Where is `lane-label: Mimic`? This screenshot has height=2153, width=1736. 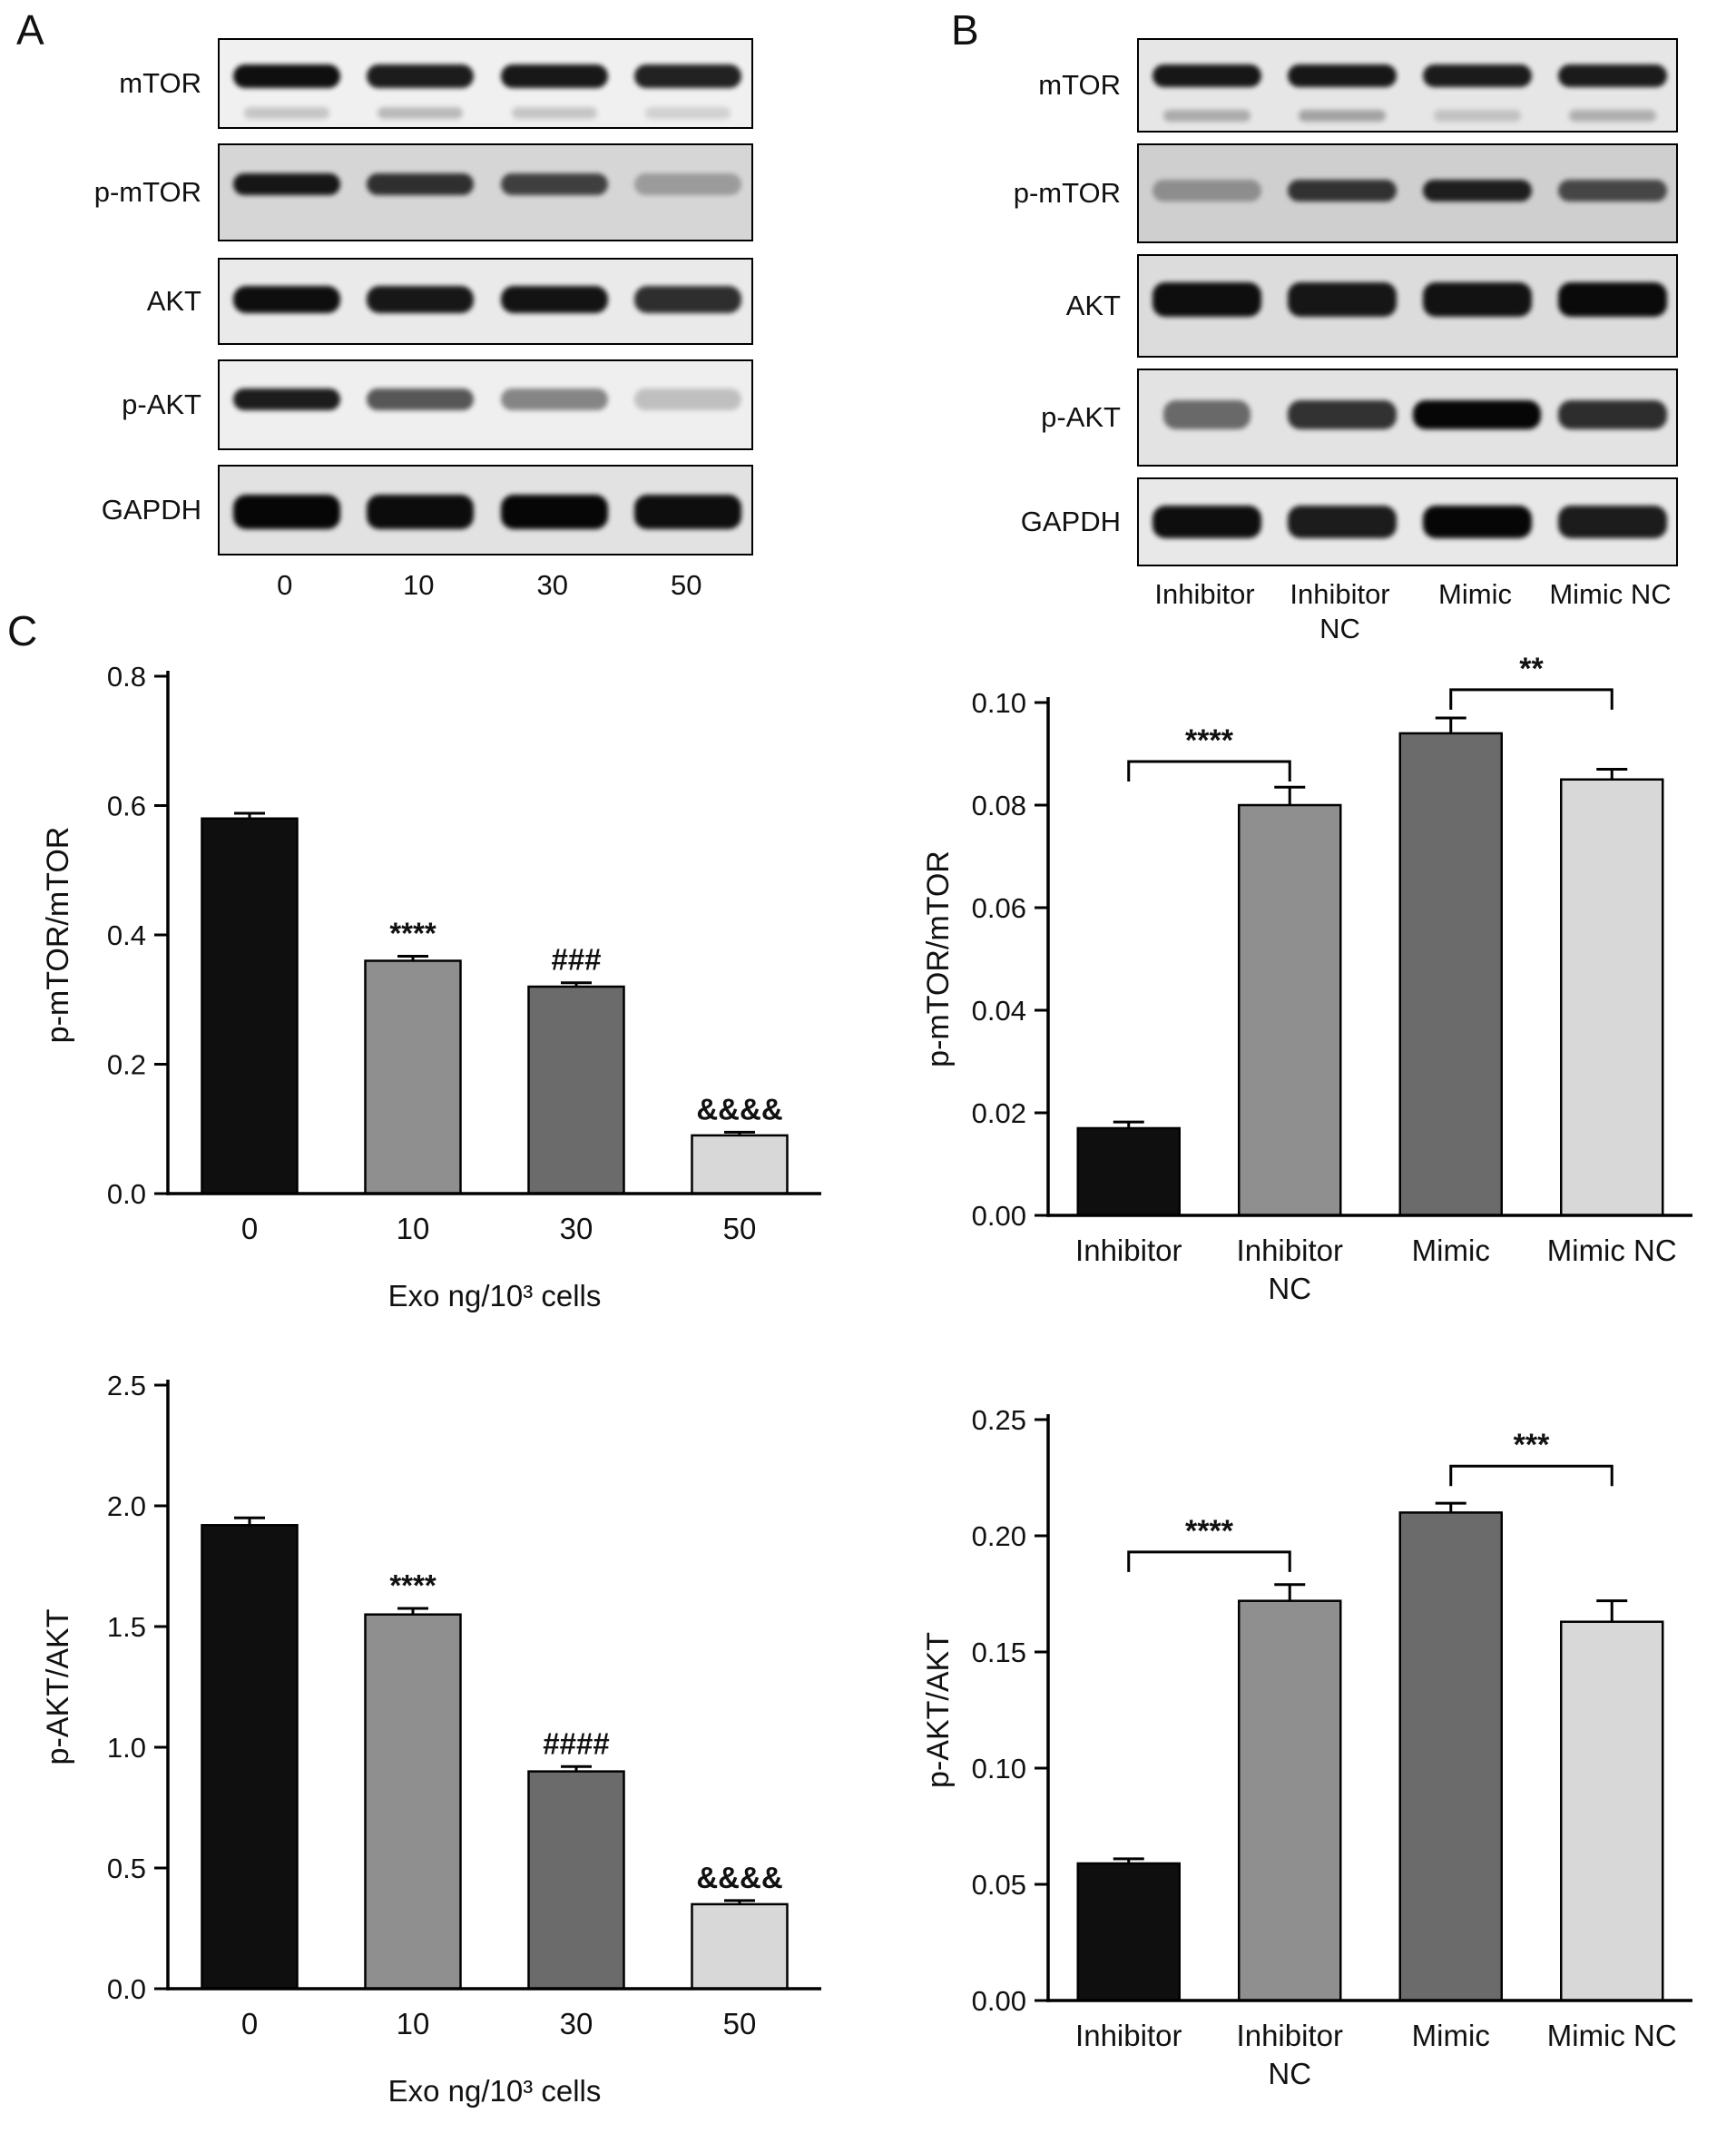
lane-label: Mimic is located at coordinates (1475, 594).